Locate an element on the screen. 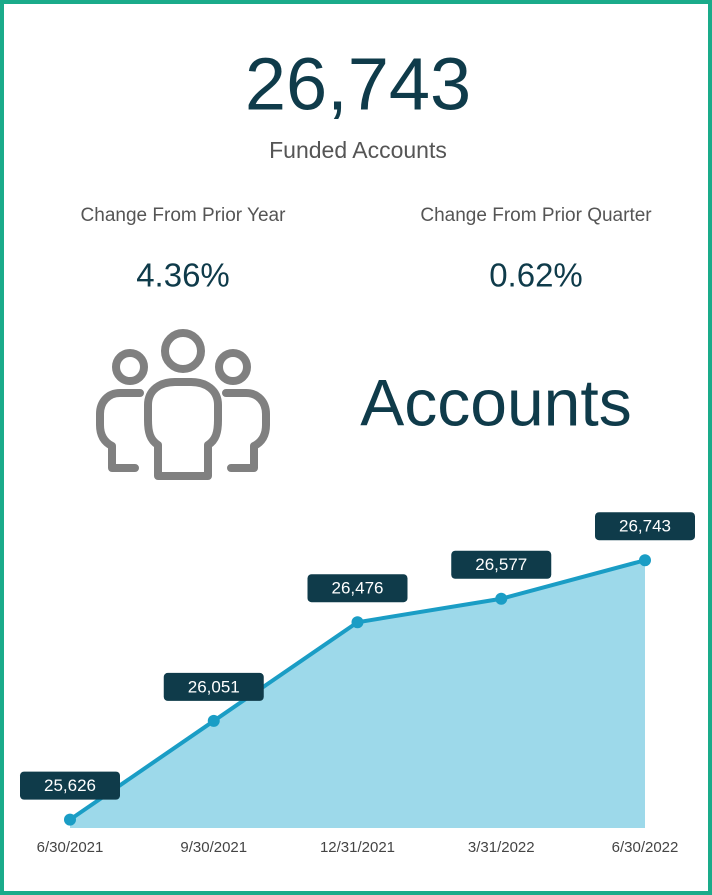 The image size is (712, 895). people-icon is located at coordinates (183, 404).